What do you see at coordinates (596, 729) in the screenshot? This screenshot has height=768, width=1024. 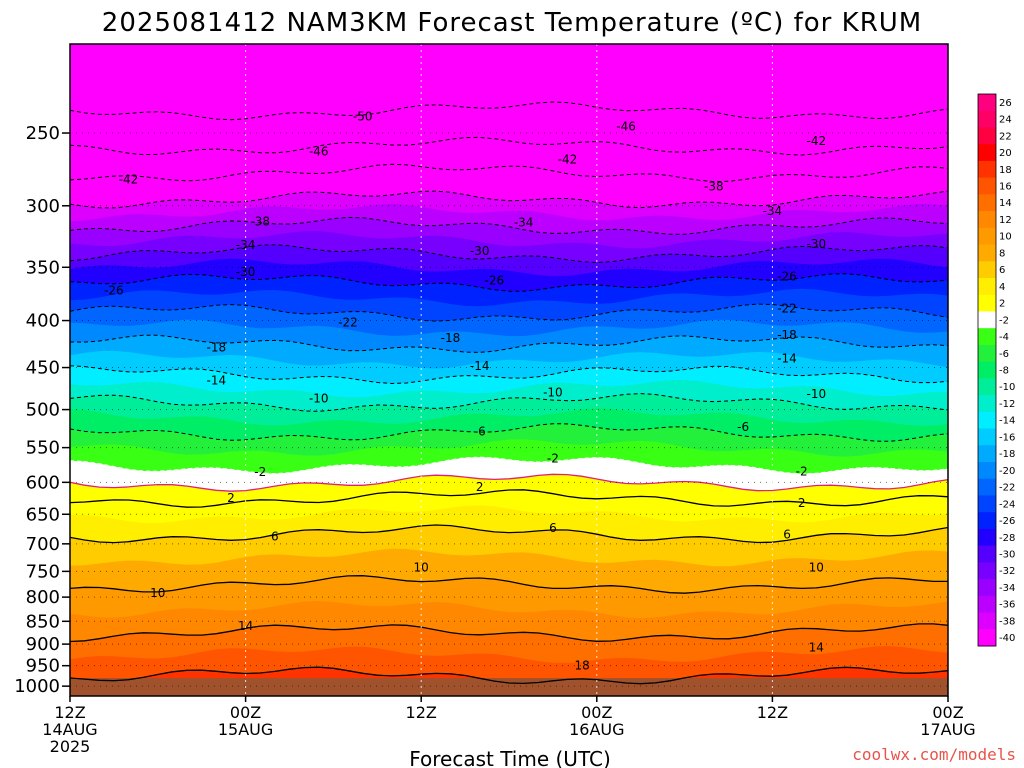 I see `x-tick-label: 16AUG` at bounding box center [596, 729].